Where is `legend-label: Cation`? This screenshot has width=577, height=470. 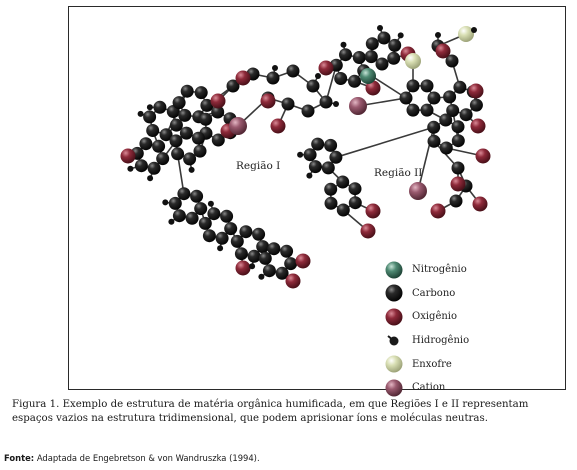
legend-label: Cation is located at coordinates (429, 388).